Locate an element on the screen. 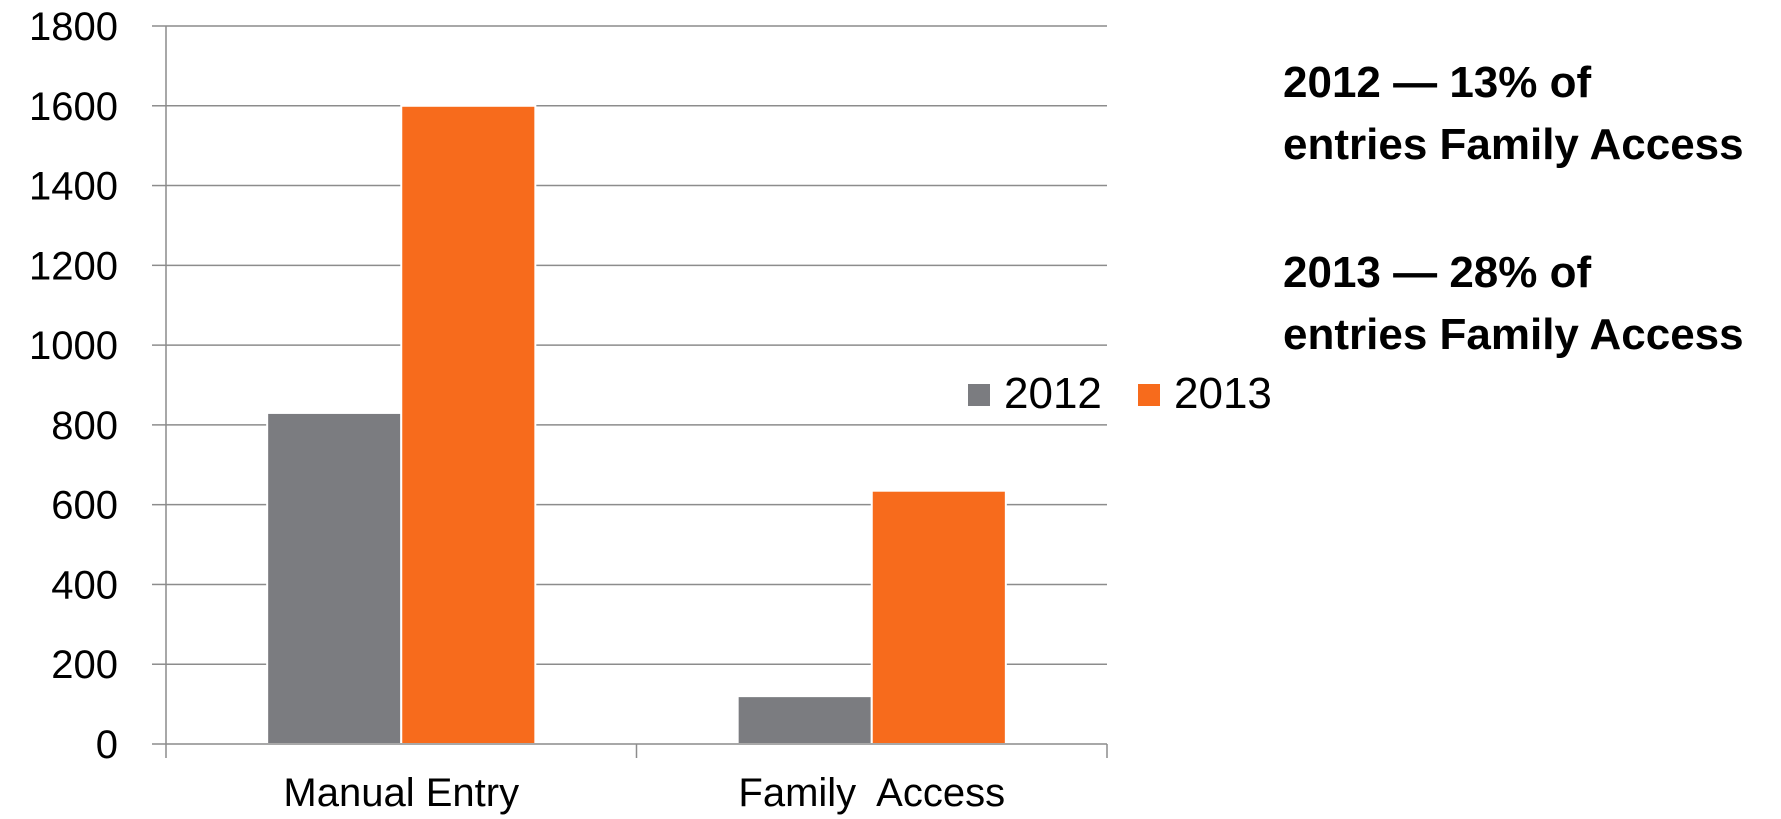  bar-2013-manual-entry is located at coordinates (468, 425).